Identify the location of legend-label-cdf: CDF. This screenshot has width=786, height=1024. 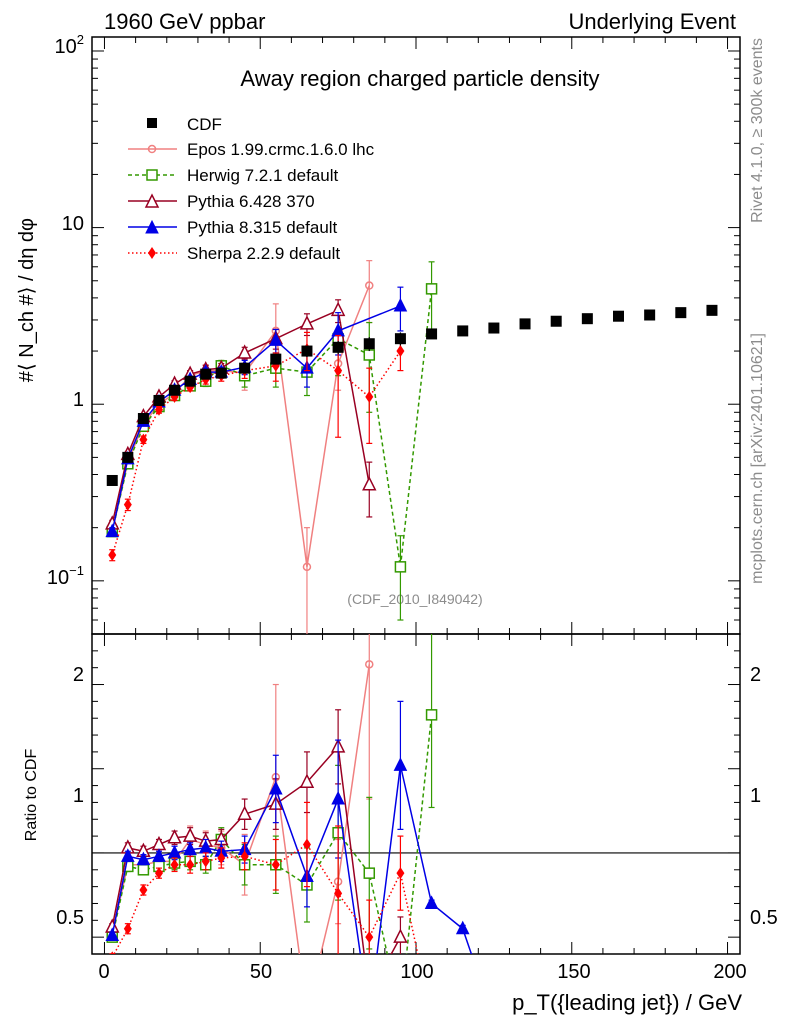
(204, 124).